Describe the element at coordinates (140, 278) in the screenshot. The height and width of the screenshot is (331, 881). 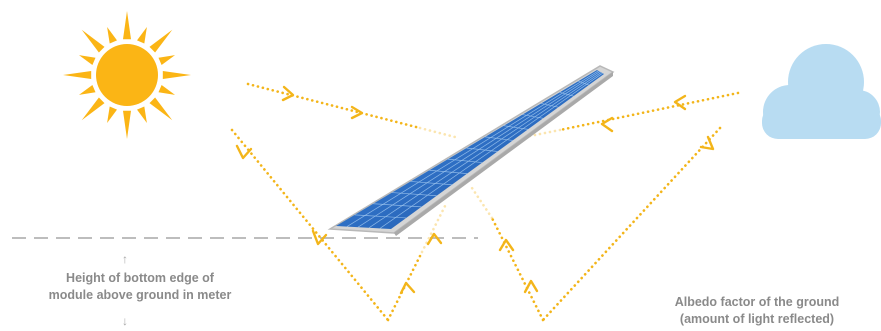
I see `height-label-line1: Height of bottom edge of` at that location.